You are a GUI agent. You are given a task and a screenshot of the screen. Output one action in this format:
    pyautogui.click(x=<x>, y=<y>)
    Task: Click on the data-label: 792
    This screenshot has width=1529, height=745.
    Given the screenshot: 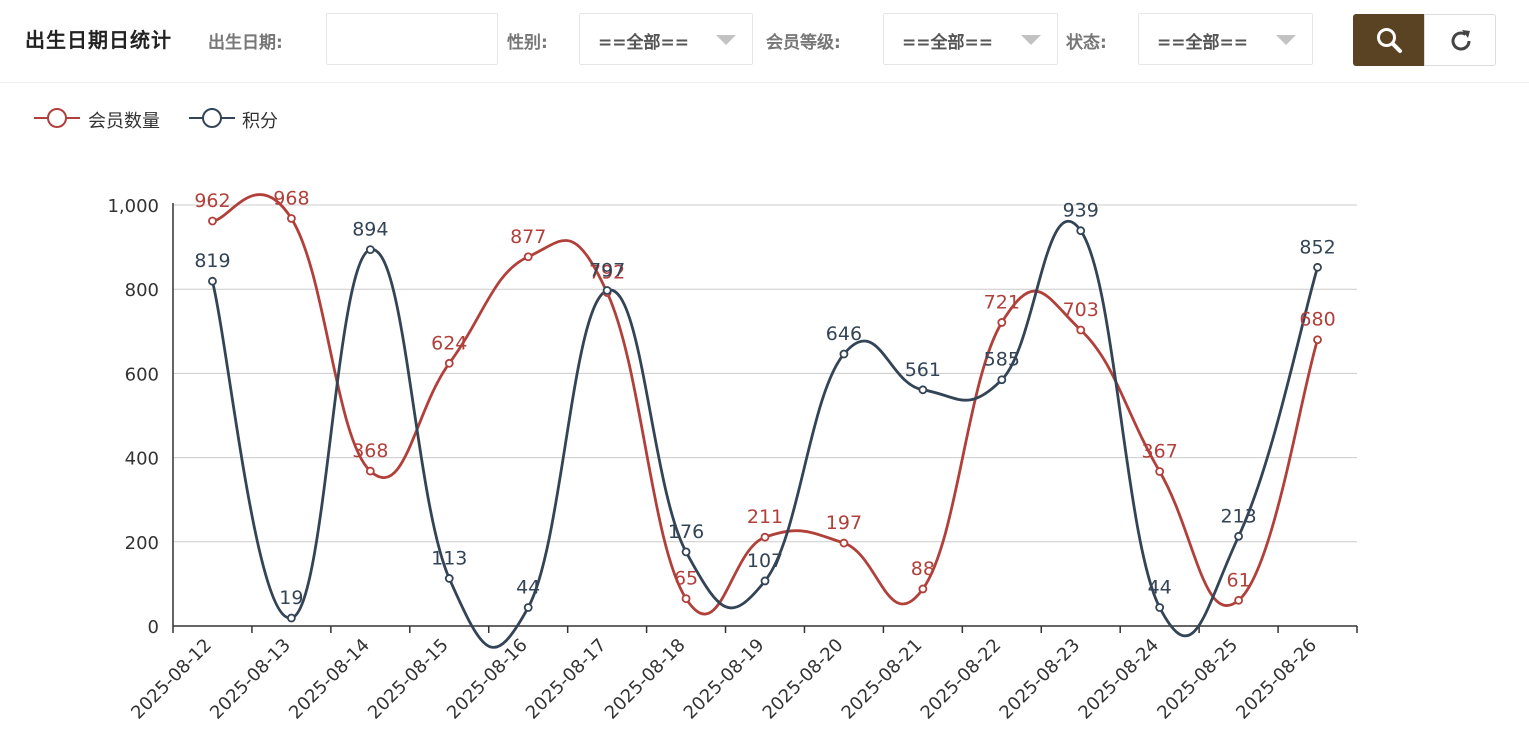 What is the action you would take?
    pyautogui.click(x=607, y=273)
    